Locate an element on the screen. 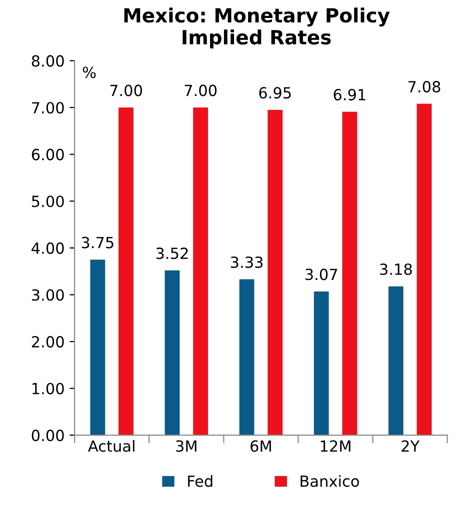 This screenshot has width=466, height=506. y-tick-label: 1.00 is located at coordinates (48, 388).